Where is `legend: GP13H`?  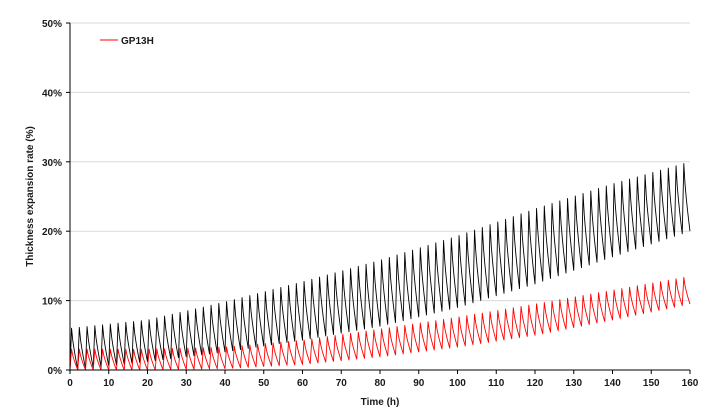 legend: GP13H is located at coordinates (127, 41).